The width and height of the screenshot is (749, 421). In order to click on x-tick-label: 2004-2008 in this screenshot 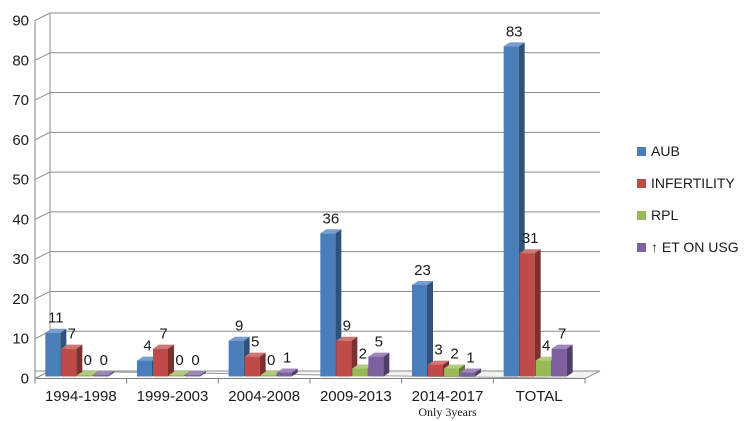, I will do `click(264, 396)`.